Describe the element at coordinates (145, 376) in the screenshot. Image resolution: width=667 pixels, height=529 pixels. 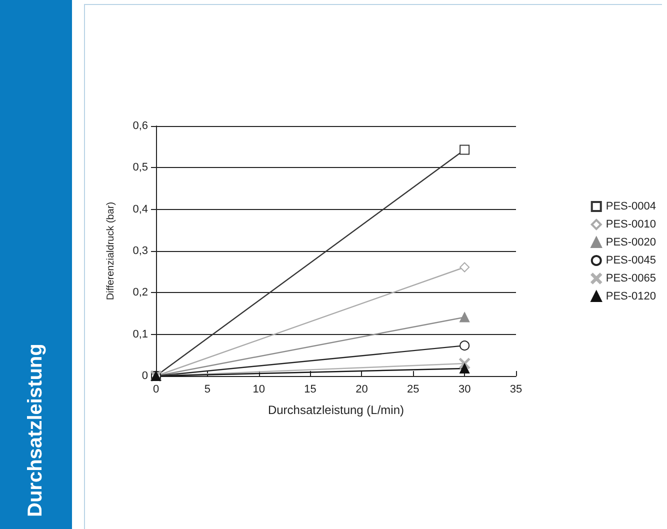
I see `y-tick-label: 0` at that location.